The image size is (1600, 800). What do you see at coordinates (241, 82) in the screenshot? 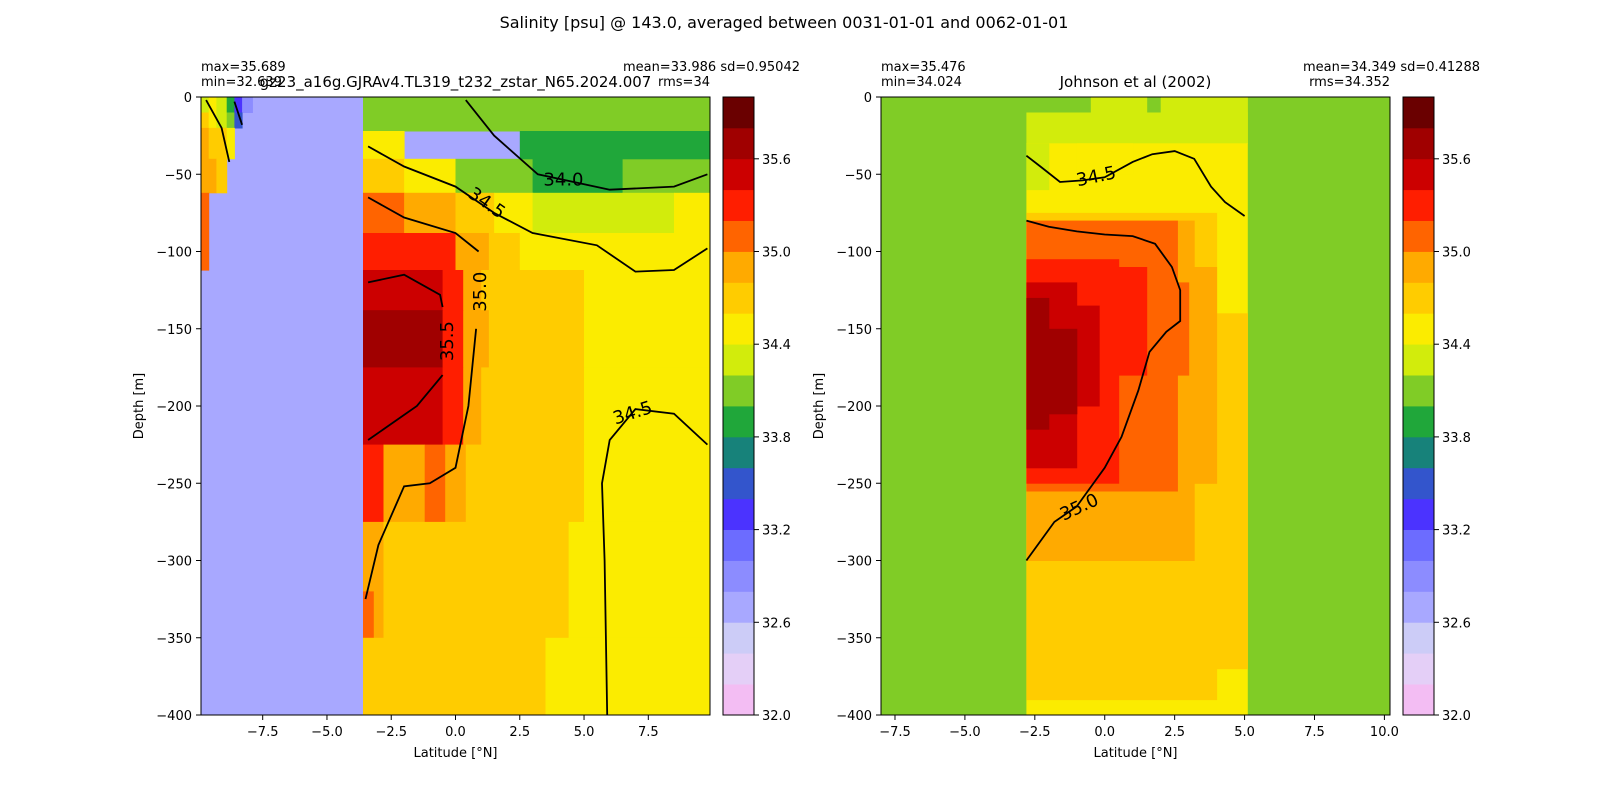
I see `stat-min: min=32.639` at bounding box center [241, 82].